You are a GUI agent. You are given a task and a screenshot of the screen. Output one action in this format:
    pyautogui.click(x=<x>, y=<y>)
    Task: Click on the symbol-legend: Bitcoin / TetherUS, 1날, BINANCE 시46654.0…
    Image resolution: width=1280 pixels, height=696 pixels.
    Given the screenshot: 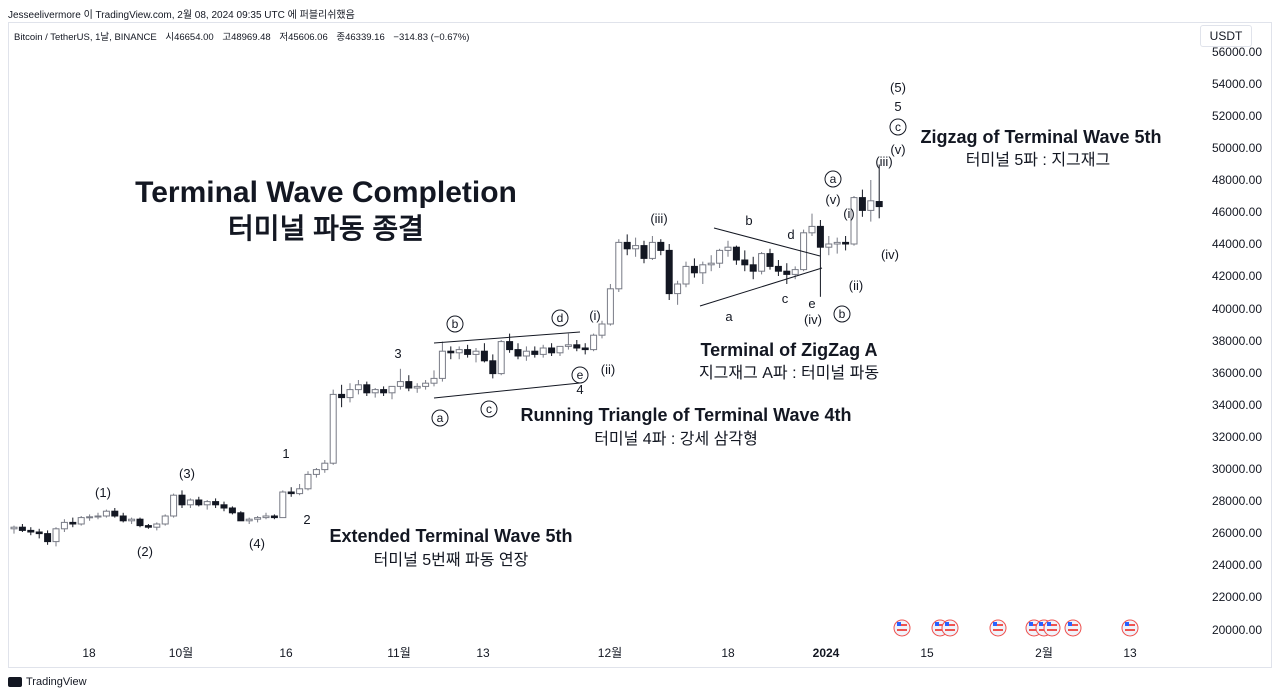 What is the action you would take?
    pyautogui.click(x=244, y=36)
    